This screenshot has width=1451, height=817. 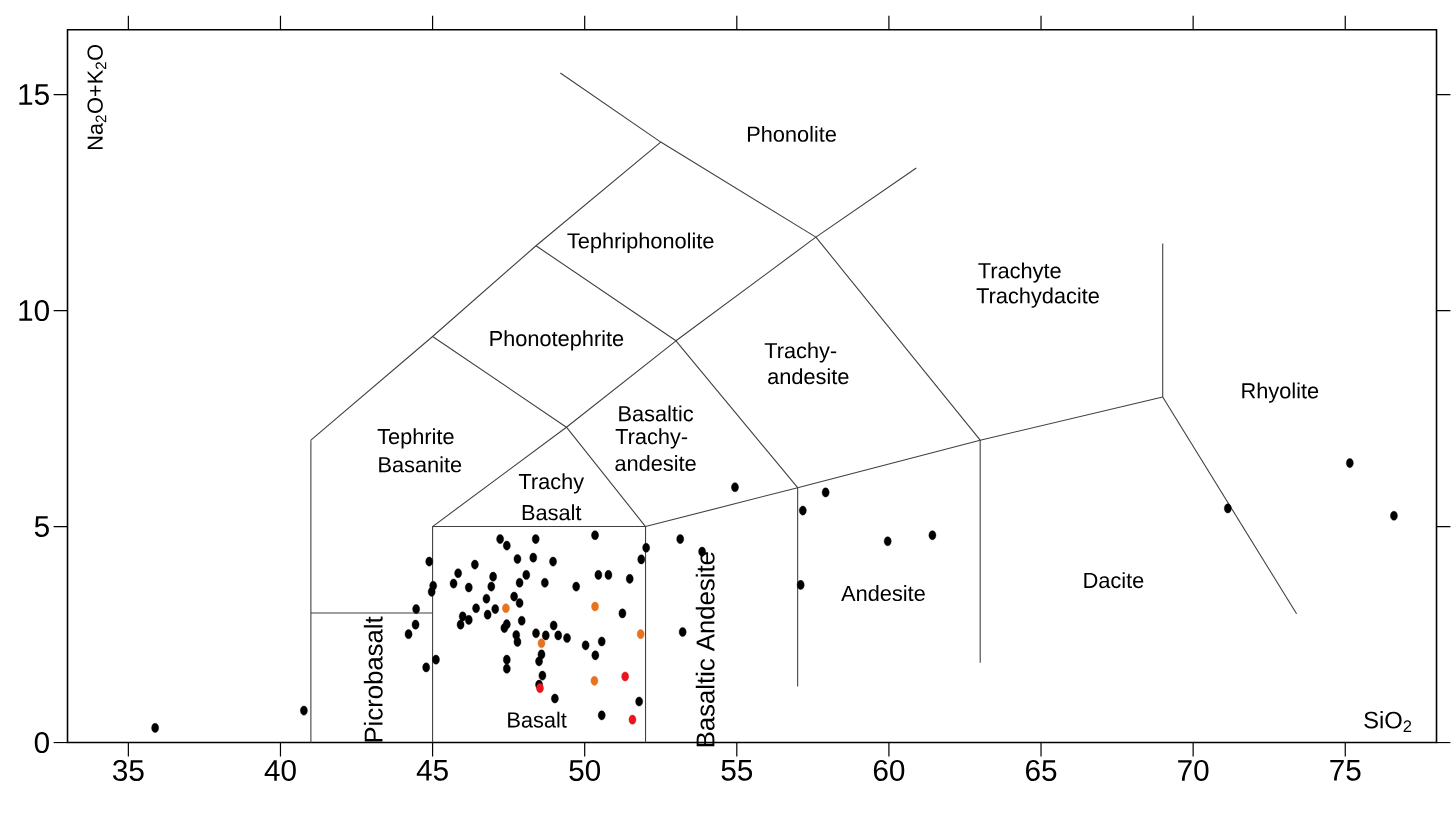 What do you see at coordinates (34, 311) in the screenshot?
I see `y-tick-label: 10` at bounding box center [34, 311].